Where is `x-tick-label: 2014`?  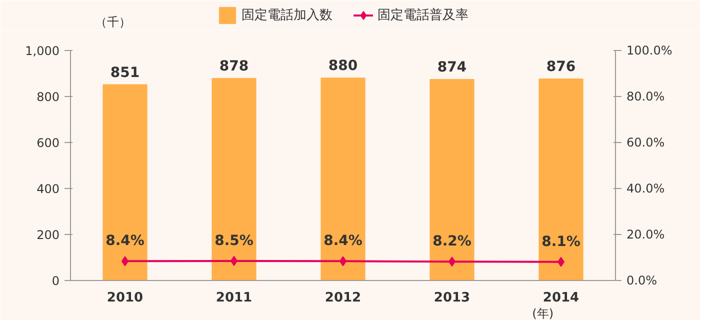
x-tick-label: 2014 is located at coordinates (561, 298).